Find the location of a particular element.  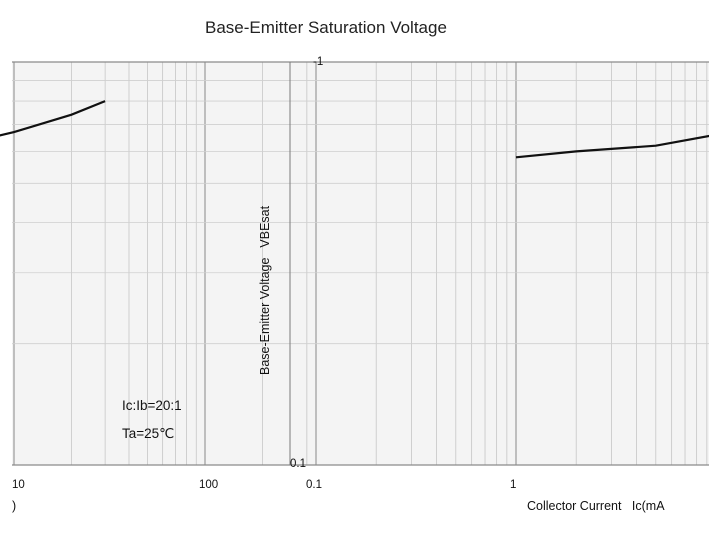

y-tick-label-bottom: 0.1 is located at coordinates (298, 464).